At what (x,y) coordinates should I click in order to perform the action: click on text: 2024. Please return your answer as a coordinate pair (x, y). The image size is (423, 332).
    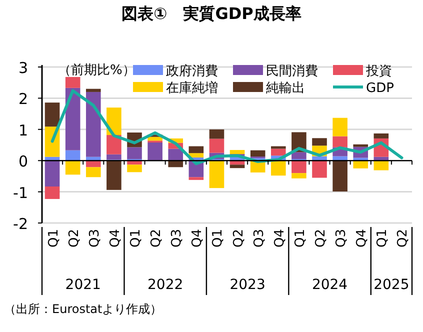
    Looking at the image, I should click on (330, 285).